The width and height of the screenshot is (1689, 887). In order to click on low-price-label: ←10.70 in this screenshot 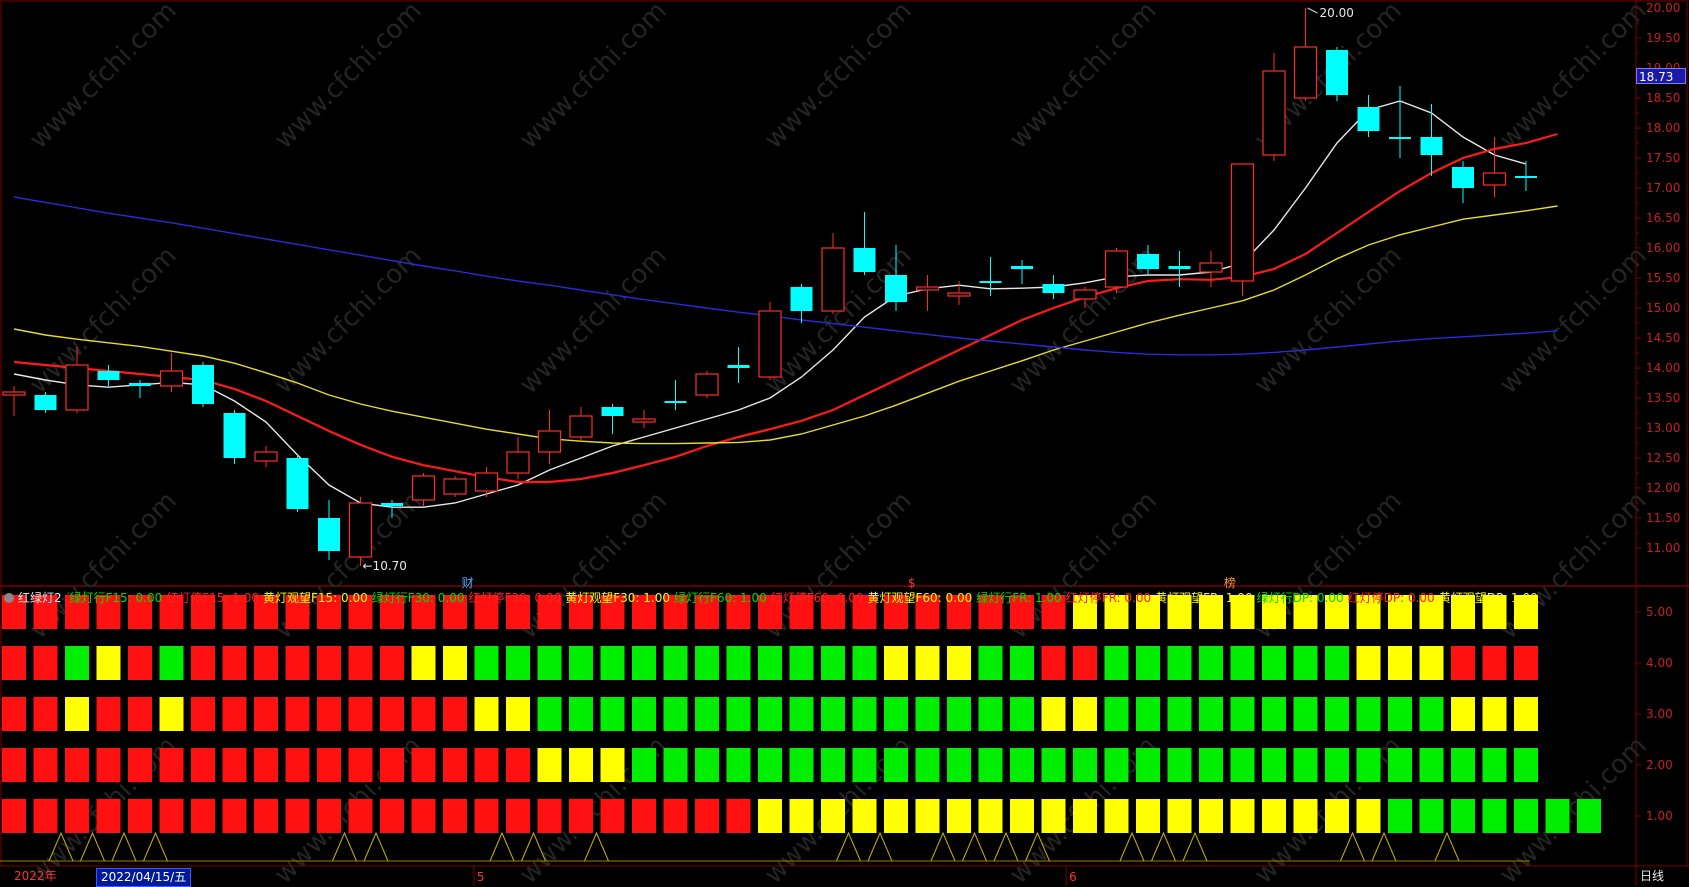, I will do `click(385, 566)`.